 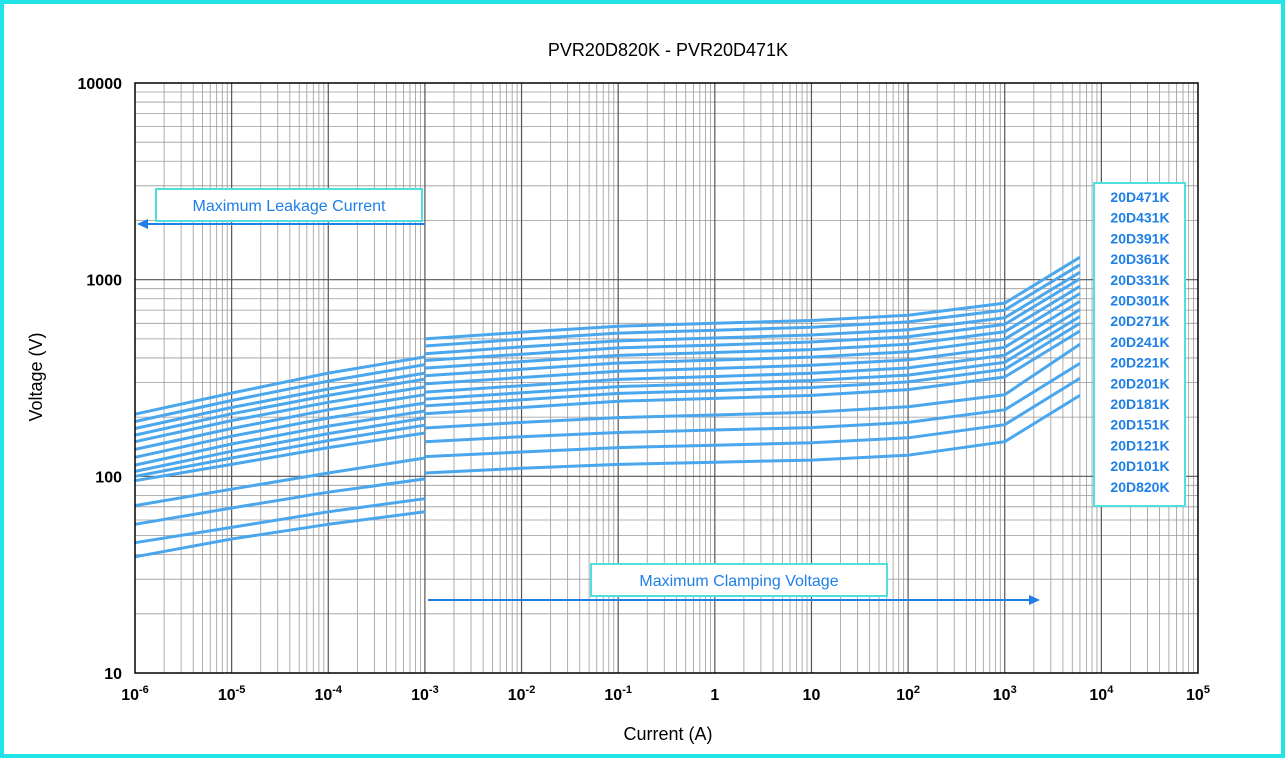 I want to click on x-tick-label: 10⁻², so click(x=522, y=694).